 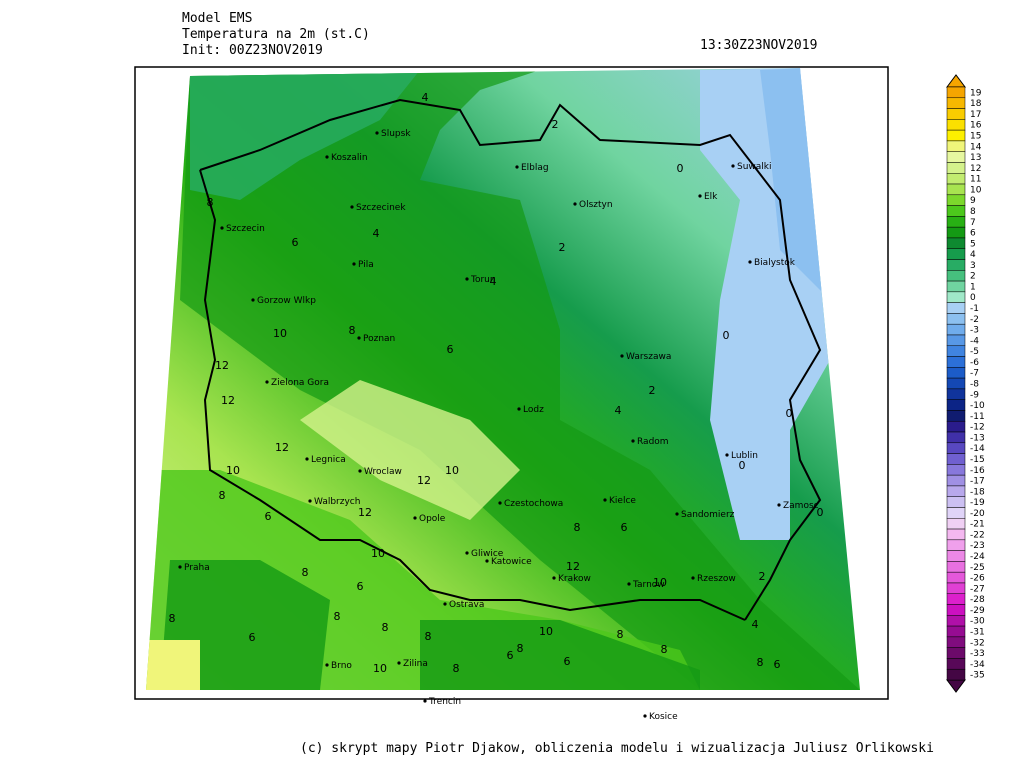 What do you see at coordinates (975, 180) in the screenshot?
I see `colorbar-label: 11` at bounding box center [975, 180].